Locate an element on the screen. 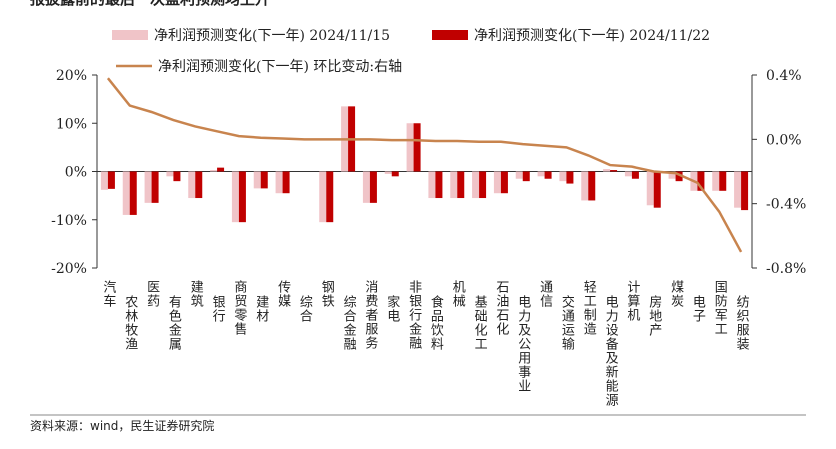 The image size is (836, 449). x-tick-label: 轻工制造 is located at coordinates (589, 308).